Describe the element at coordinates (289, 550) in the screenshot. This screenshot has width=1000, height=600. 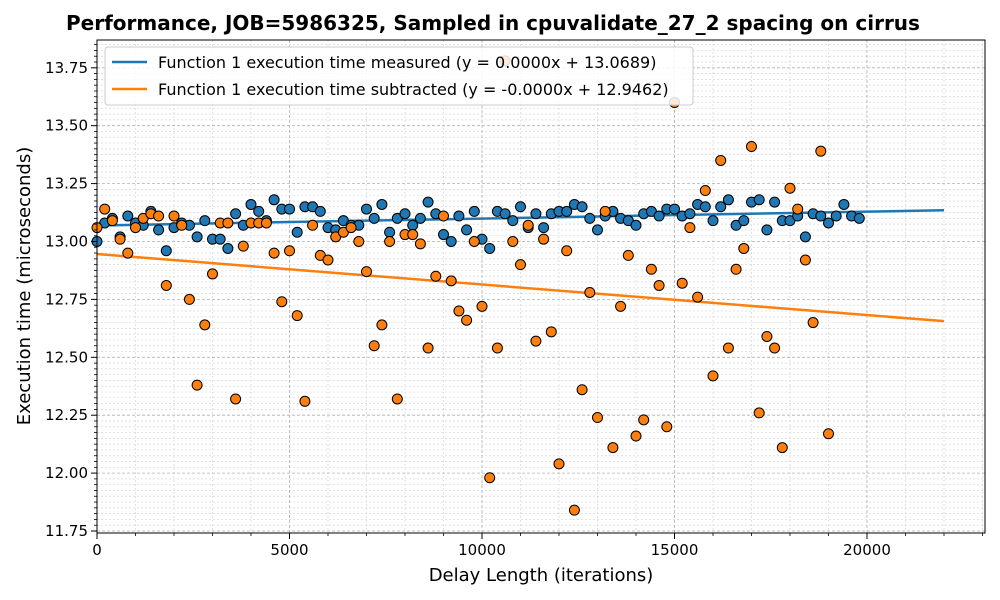
I see `x-tick-label: 5000` at that location.